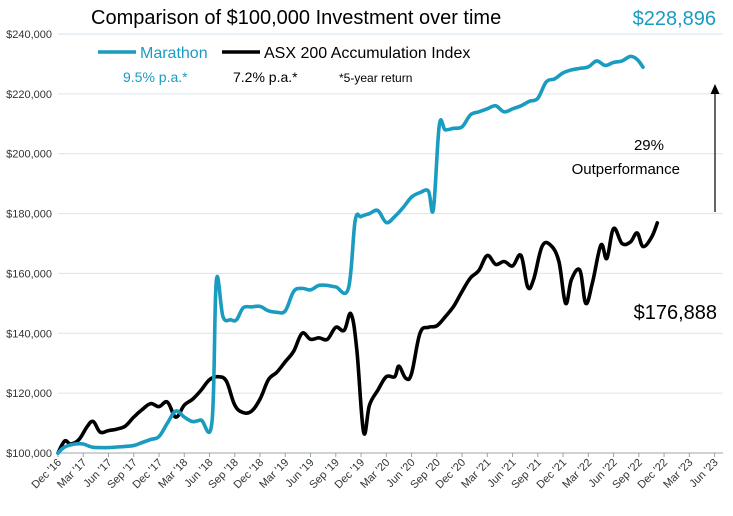 This screenshot has height=516, width=733. I want to click on x-tick-label: Jun '23, so click(703, 473).